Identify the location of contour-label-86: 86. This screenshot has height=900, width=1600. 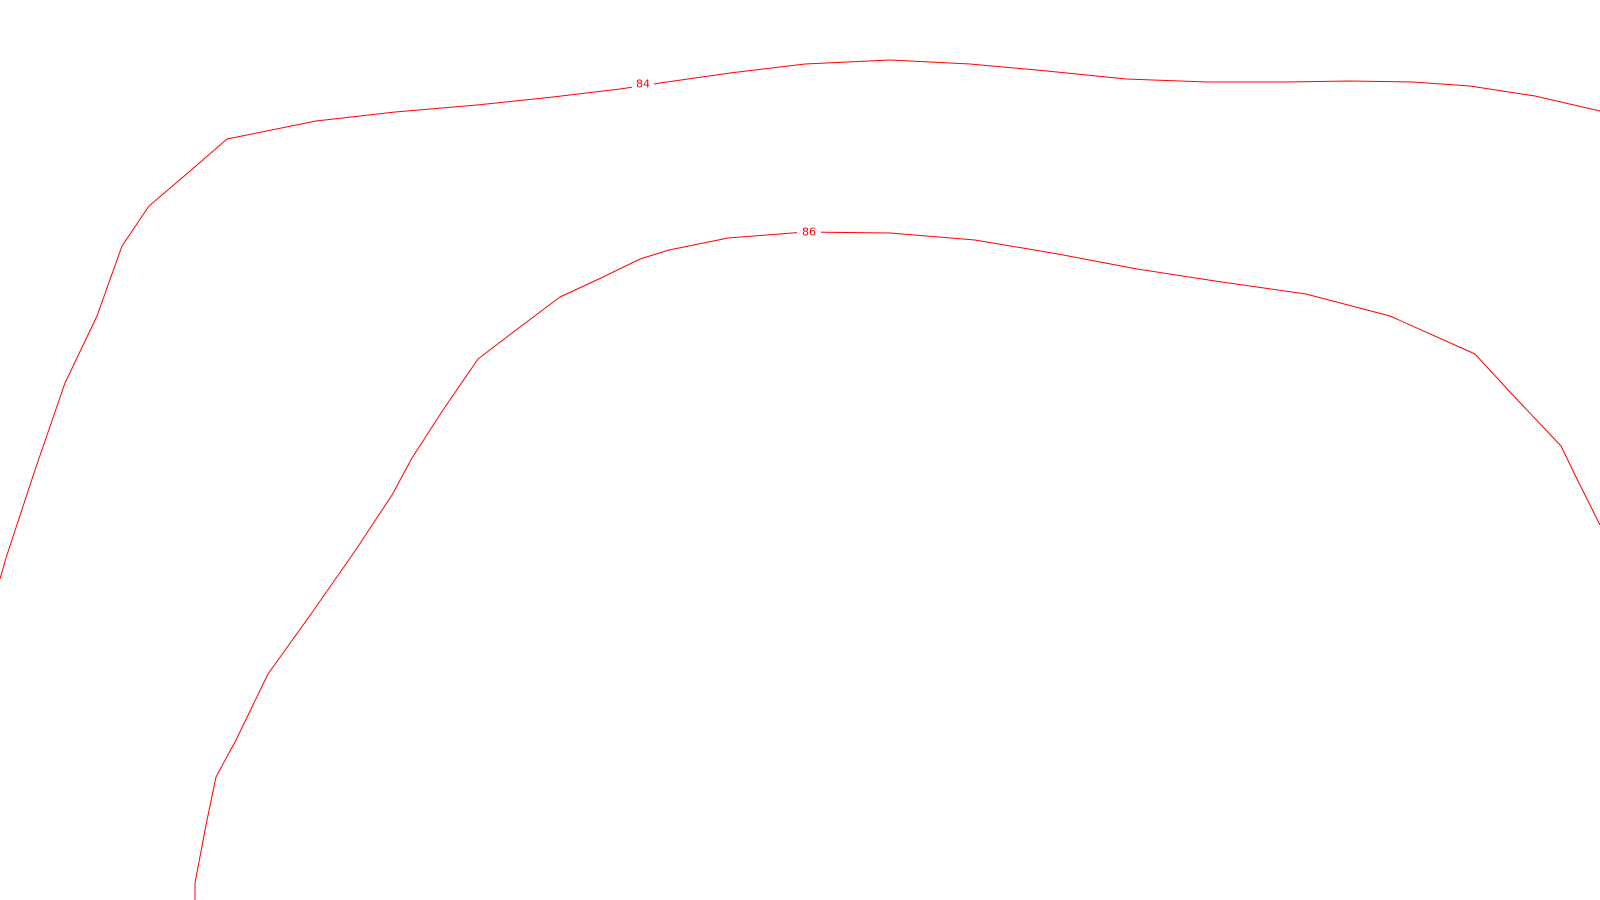
(809, 232).